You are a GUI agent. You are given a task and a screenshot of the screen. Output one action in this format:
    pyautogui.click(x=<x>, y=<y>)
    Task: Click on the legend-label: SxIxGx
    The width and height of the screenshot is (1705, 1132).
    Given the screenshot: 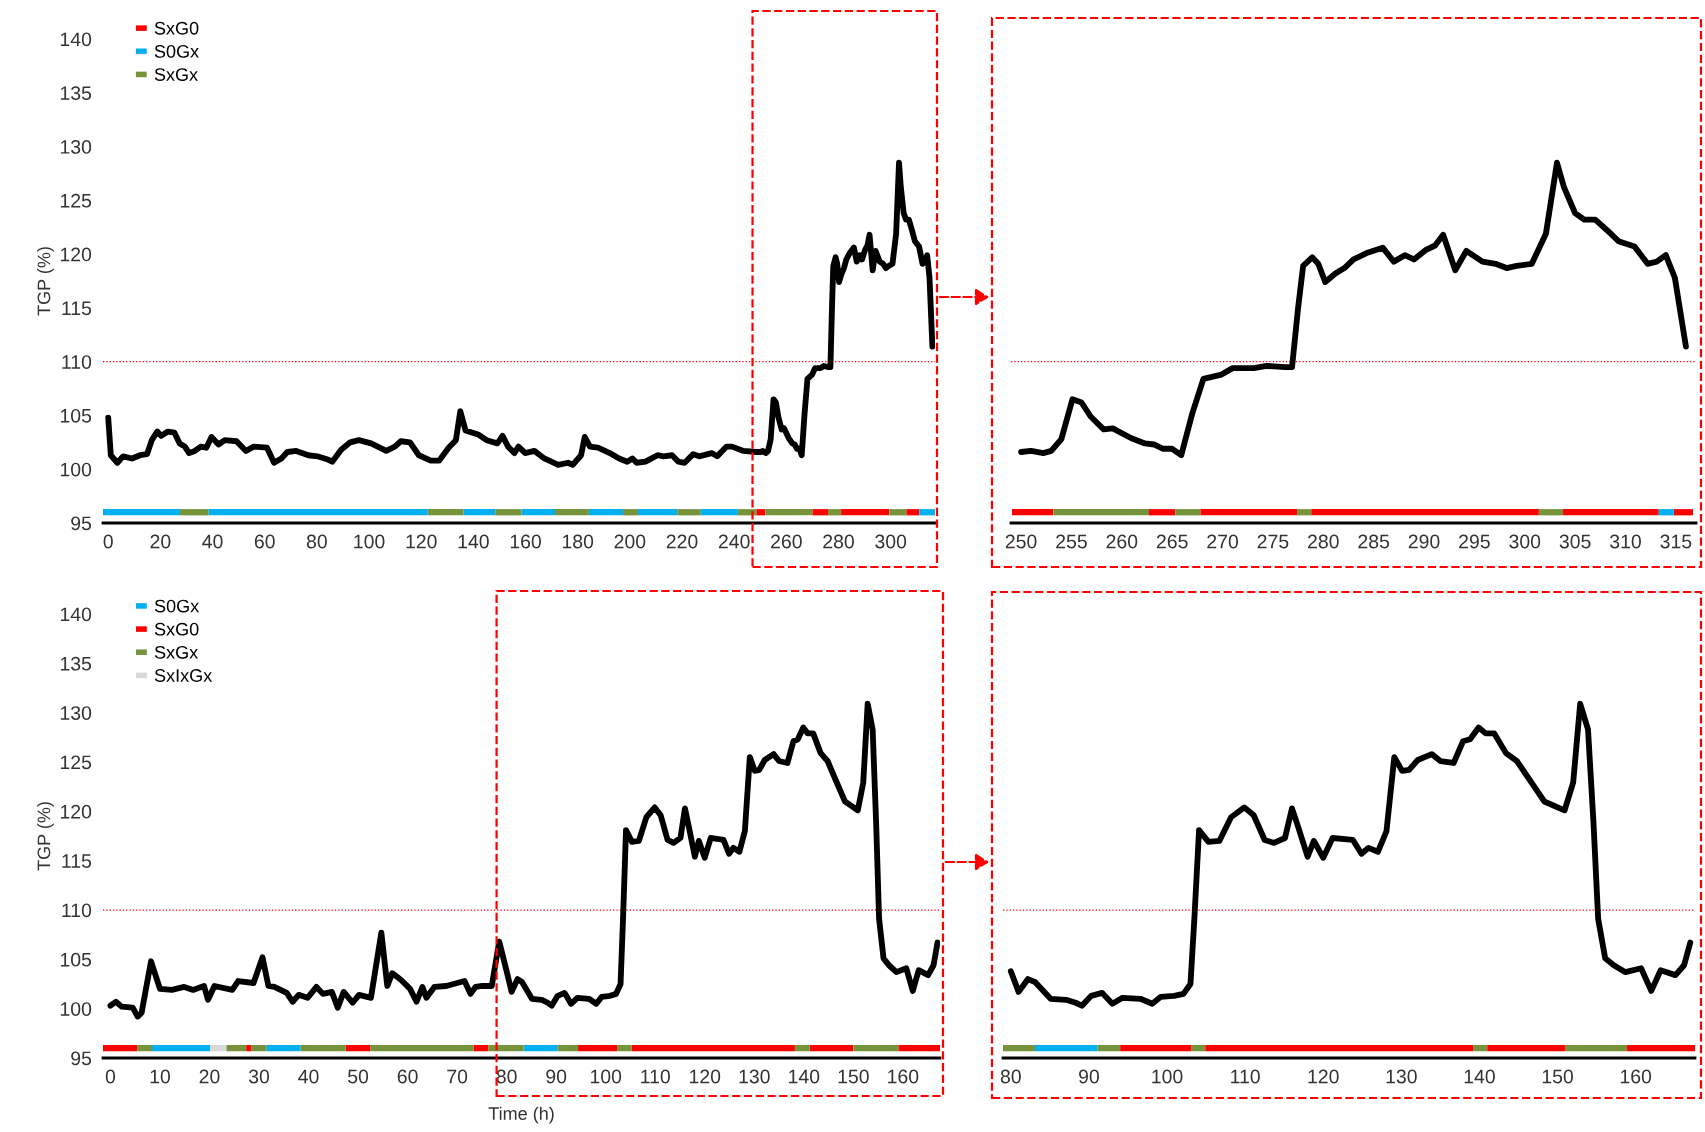 What is the action you would take?
    pyautogui.click(x=183, y=675)
    